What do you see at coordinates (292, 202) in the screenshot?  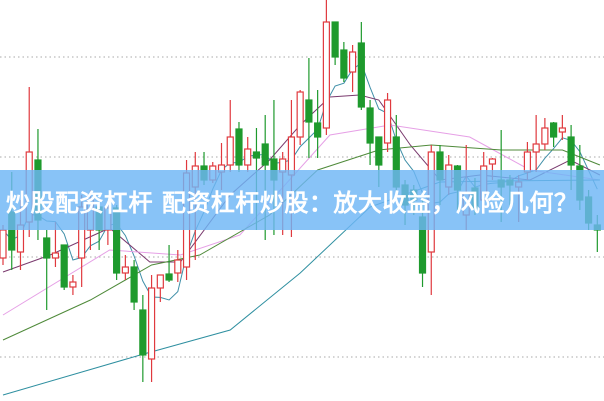 I see `banner-title: 炒股配资杠杆 配资杠杆炒股：放大收益，风险几何？` at bounding box center [292, 202].